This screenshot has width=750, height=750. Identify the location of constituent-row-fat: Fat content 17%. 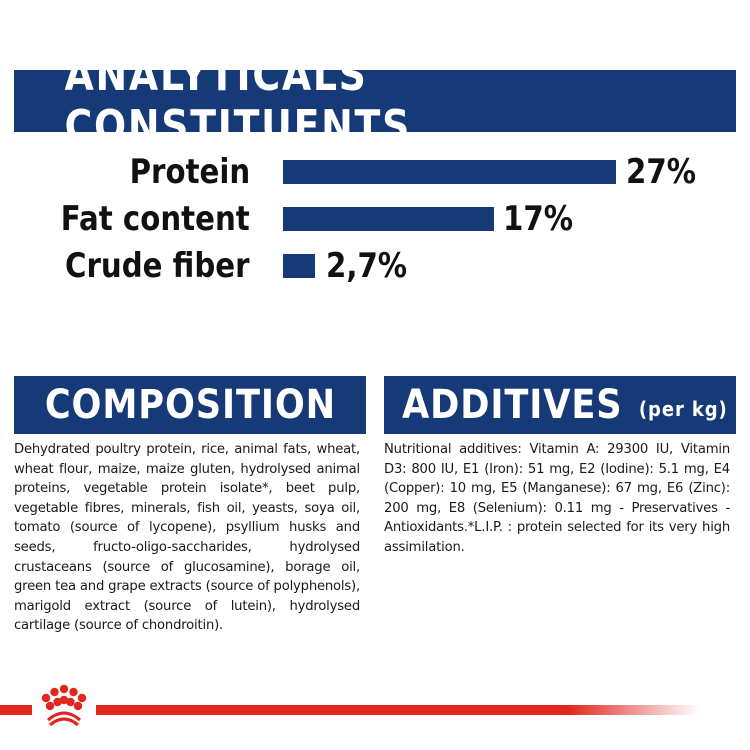
(375, 219).